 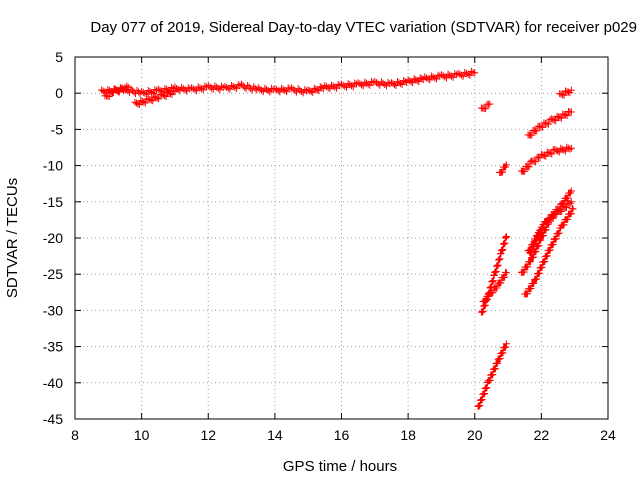 What do you see at coordinates (53, 383) in the screenshot?
I see `y-tick-label: -40` at bounding box center [53, 383].